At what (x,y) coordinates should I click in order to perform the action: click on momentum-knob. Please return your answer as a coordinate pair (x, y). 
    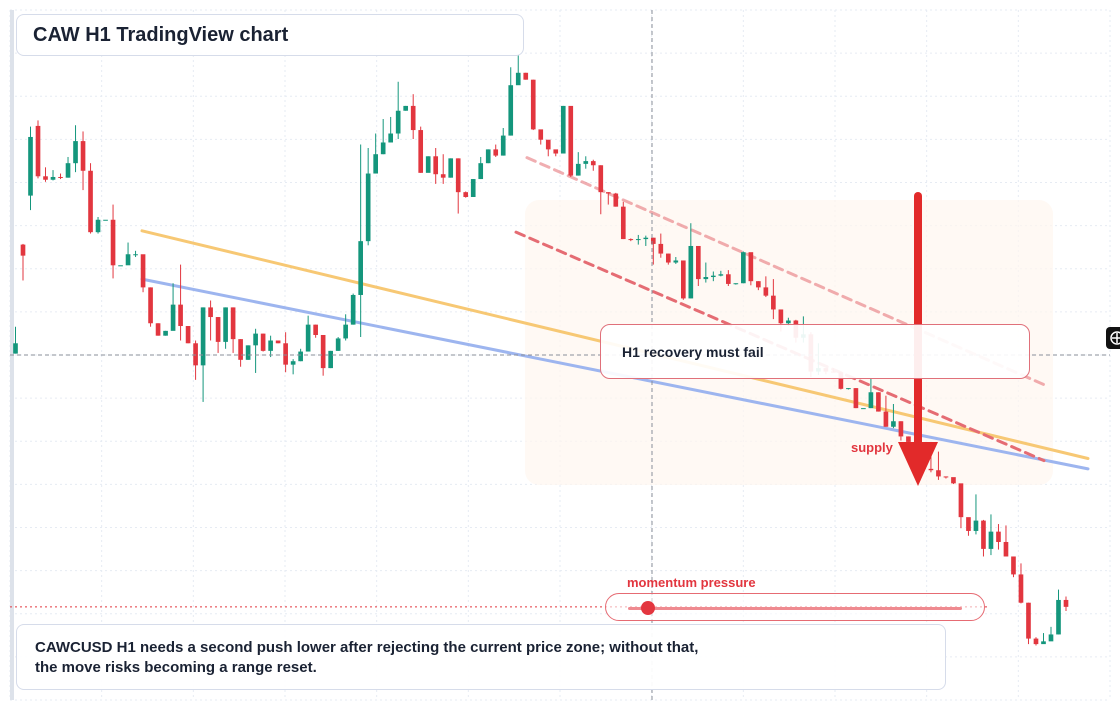
    Looking at the image, I should click on (648, 608).